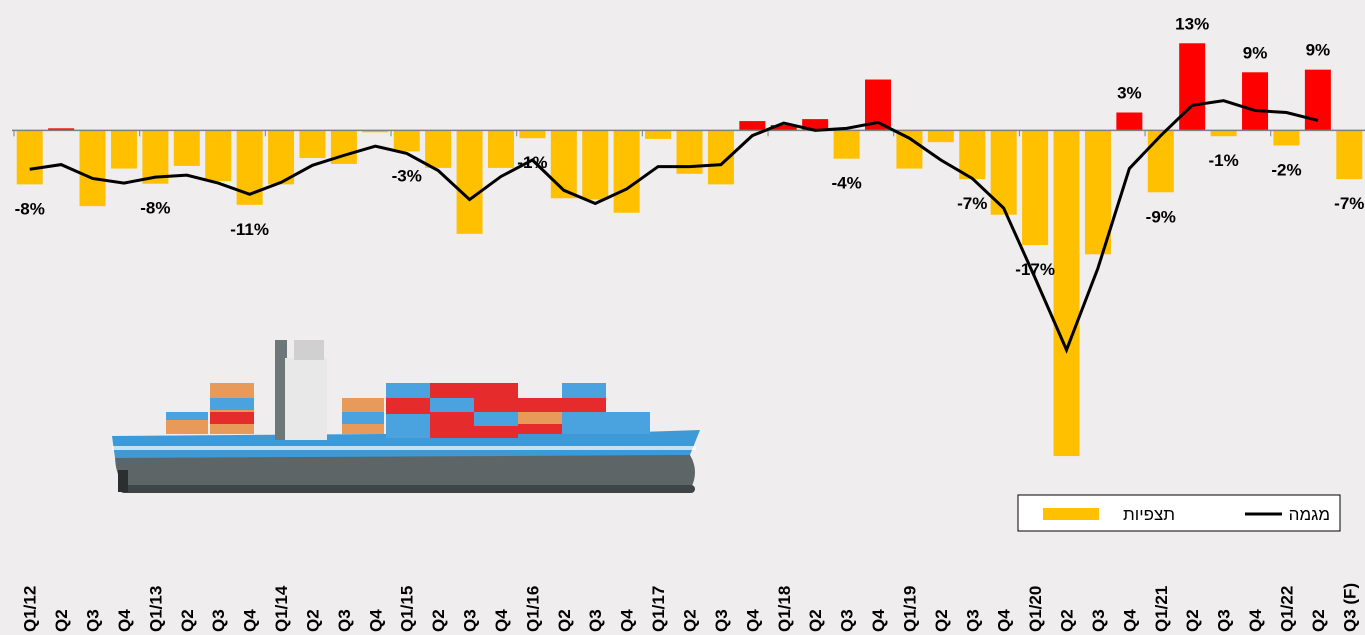 The width and height of the screenshot is (1365, 635). What do you see at coordinates (532, 609) in the screenshot?
I see `x-tick-label: Q1/16` at bounding box center [532, 609].